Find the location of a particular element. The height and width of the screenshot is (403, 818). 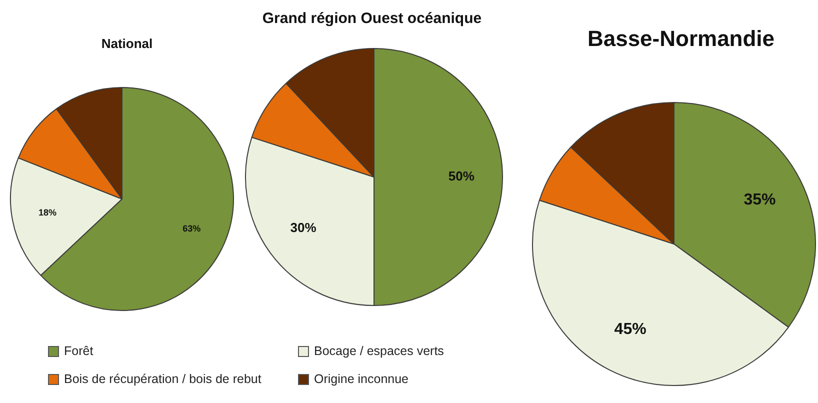

data-label: 35% is located at coordinates (760, 200).